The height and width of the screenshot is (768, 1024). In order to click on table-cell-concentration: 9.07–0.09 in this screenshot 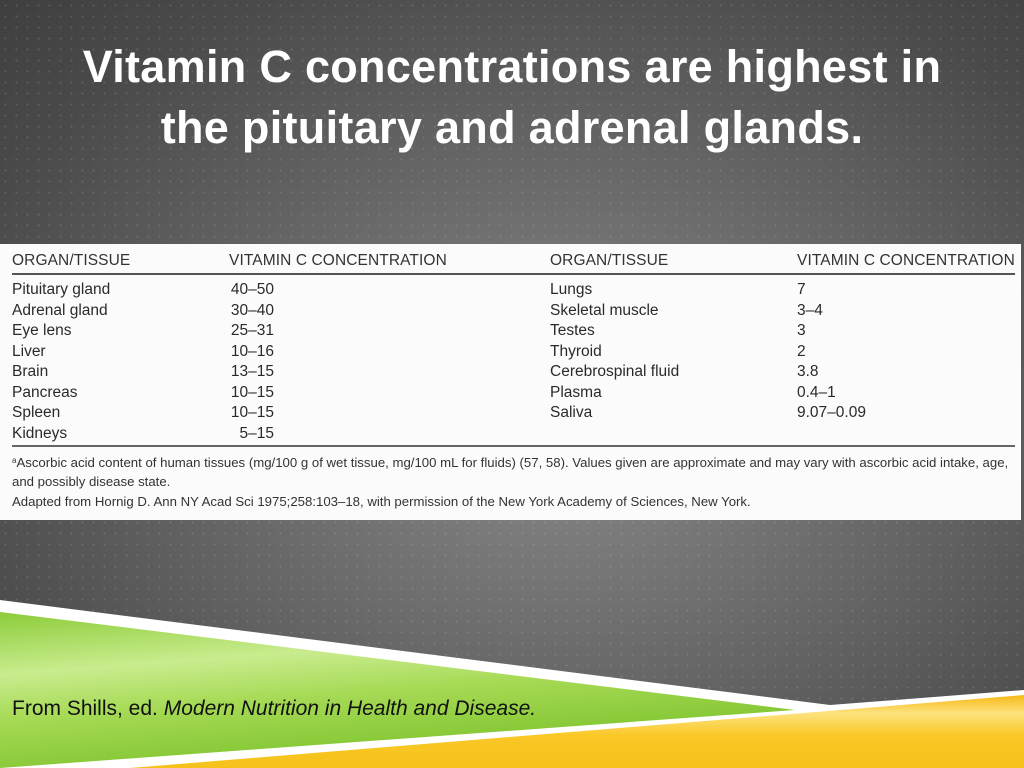, I will do `click(831, 412)`.